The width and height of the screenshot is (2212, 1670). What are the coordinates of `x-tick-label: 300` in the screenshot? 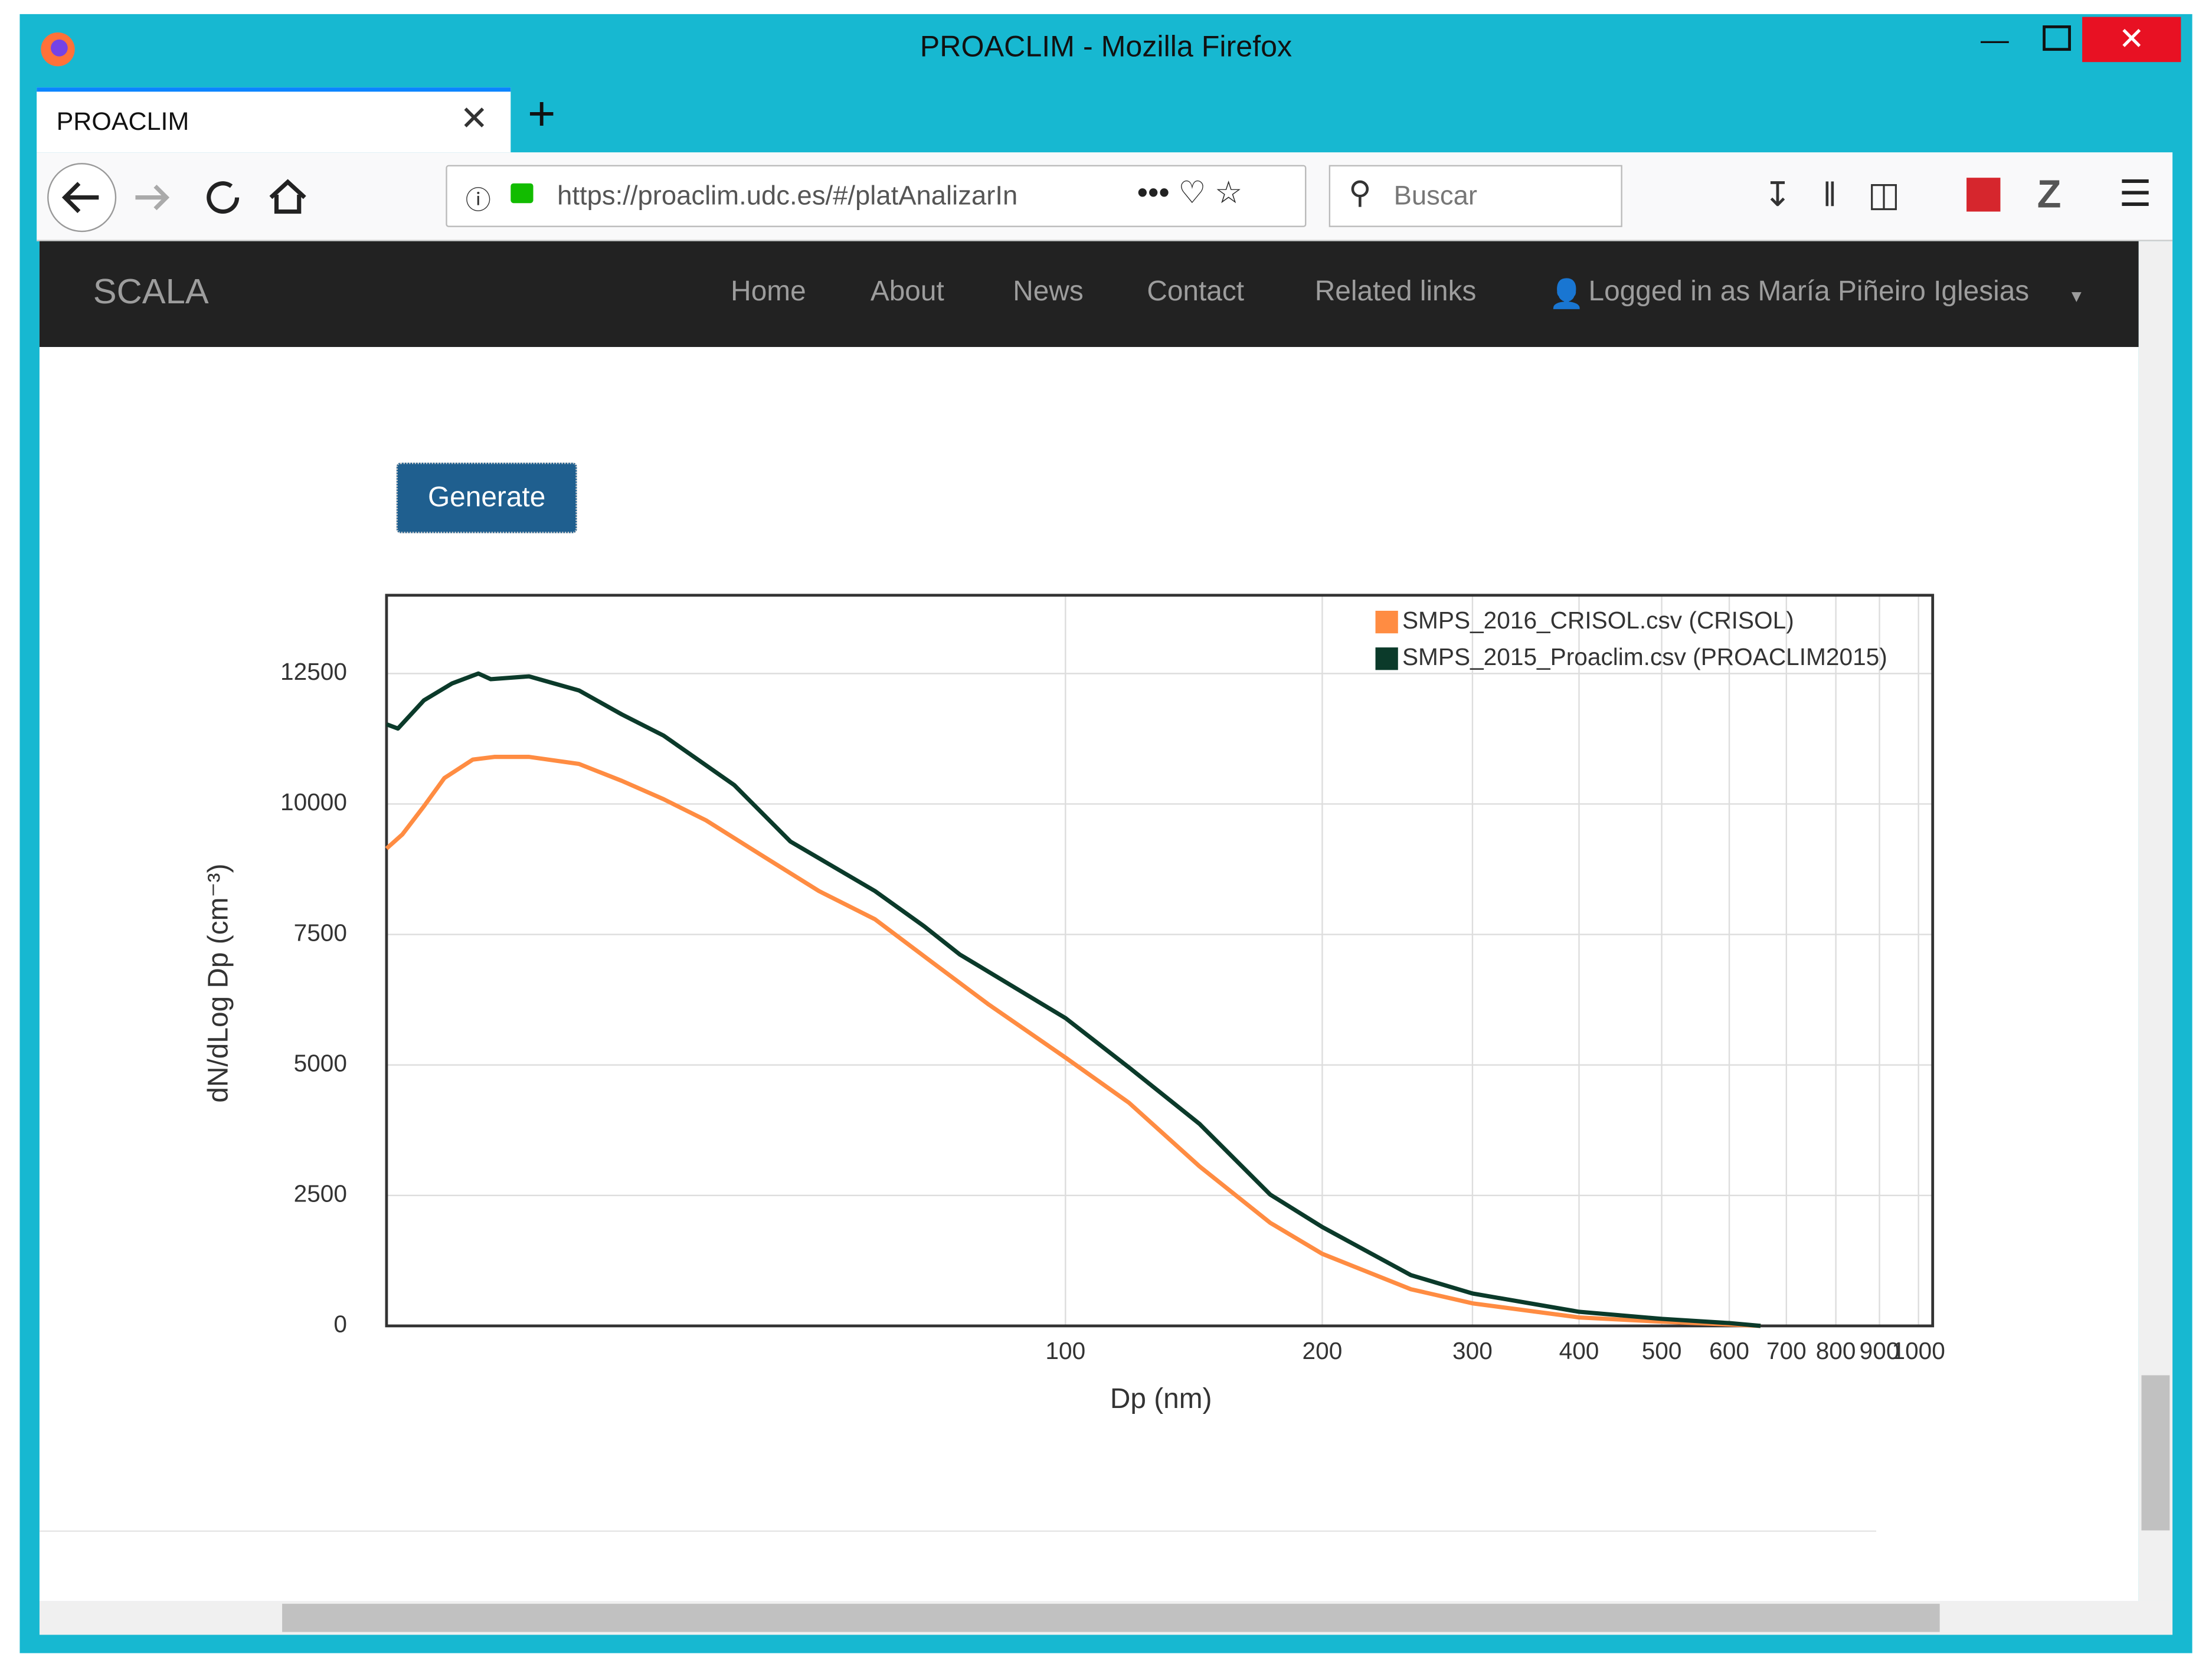 It's located at (1472, 1350).